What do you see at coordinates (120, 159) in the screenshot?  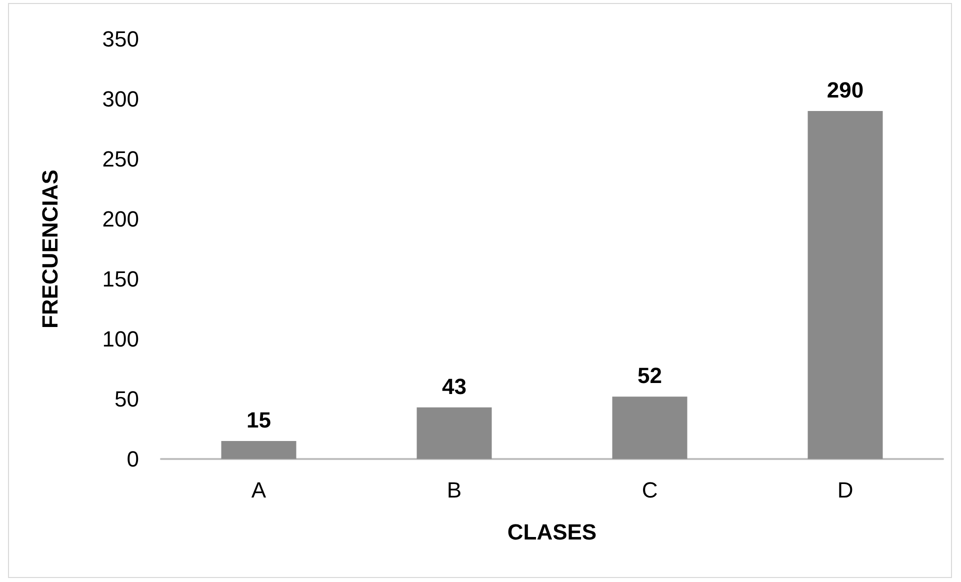 I see `y-tick-label: 250` at bounding box center [120, 159].